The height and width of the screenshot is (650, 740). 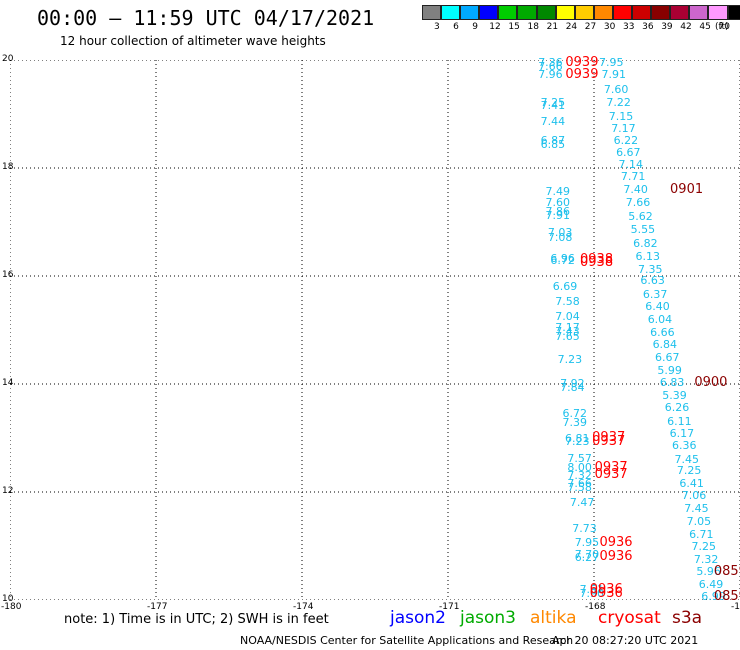 What do you see at coordinates (584, 528) in the screenshot?
I see `swh-value-label: 7.73` at bounding box center [584, 528].